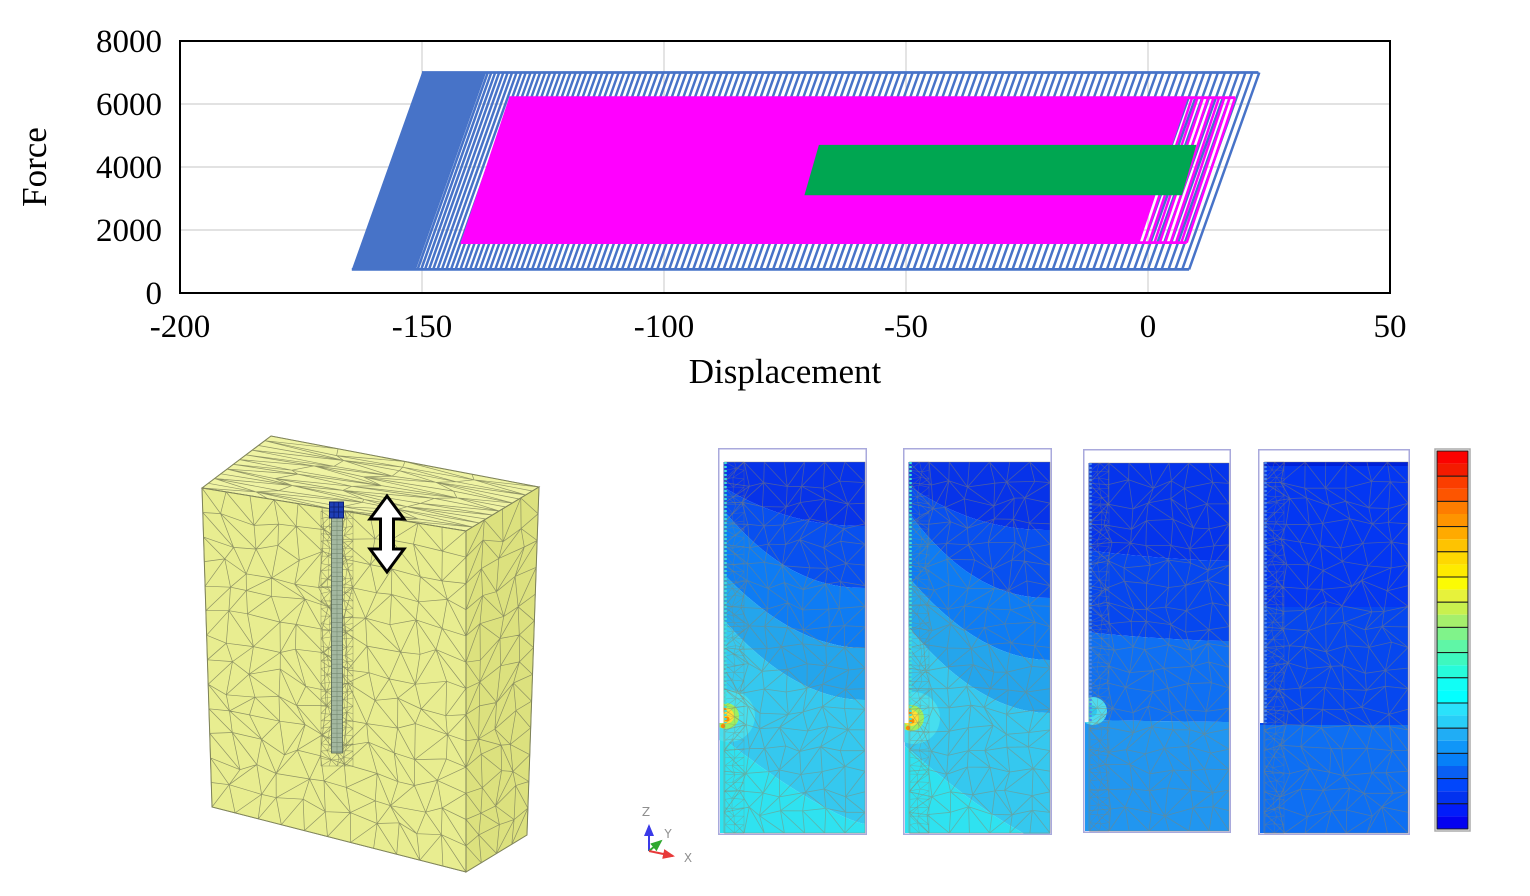  Describe the element at coordinates (906, 327) in the screenshot. I see `x-tick-label: -50` at that location.